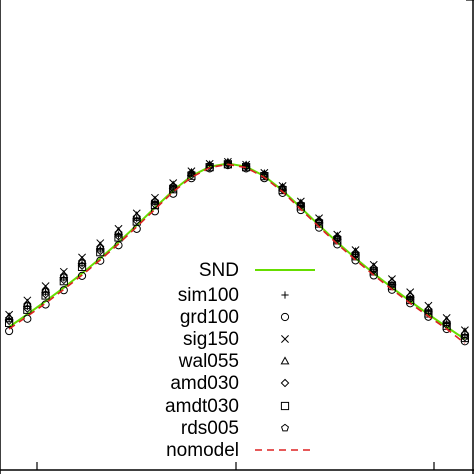 The image size is (474, 474). I want to click on legend-key-rds005, so click(285, 427).